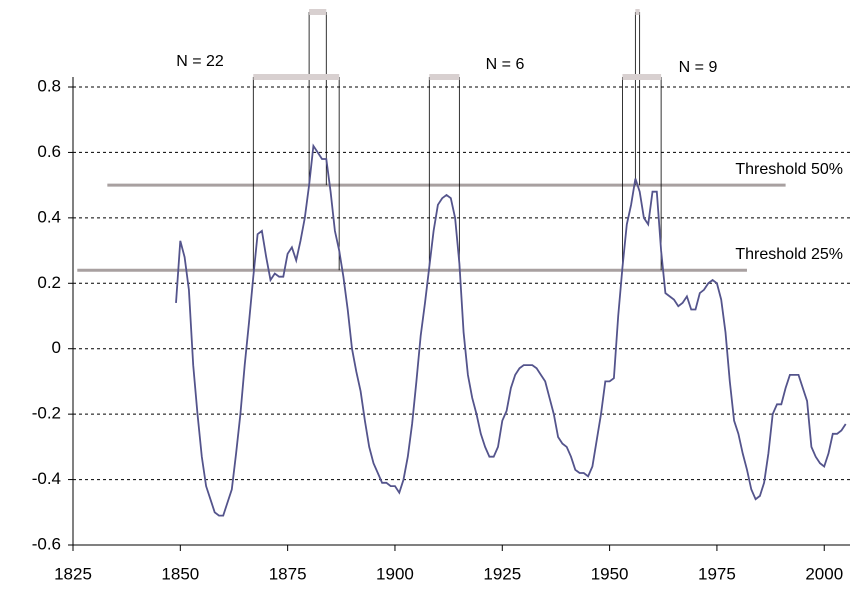 The height and width of the screenshot is (593, 857). What do you see at coordinates (49, 216) in the screenshot?
I see `y-tick-label: 0.4` at bounding box center [49, 216].